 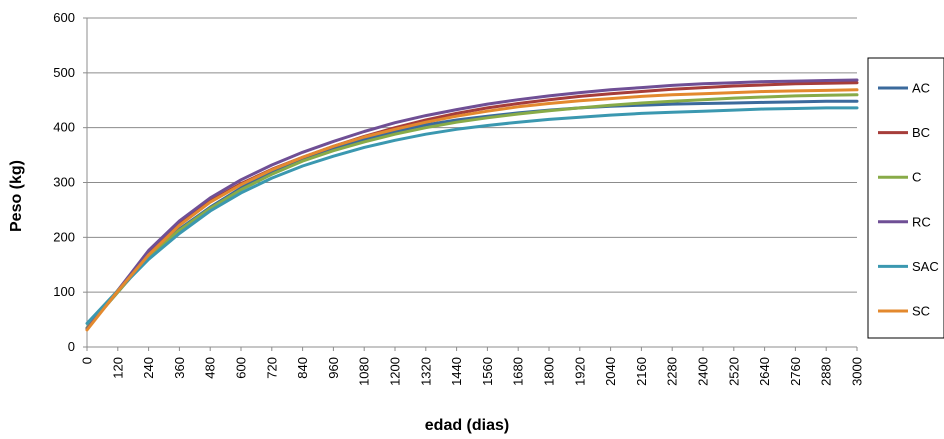 What do you see at coordinates (364, 371) in the screenshot?
I see `x-tick-label: 1080` at bounding box center [364, 371].